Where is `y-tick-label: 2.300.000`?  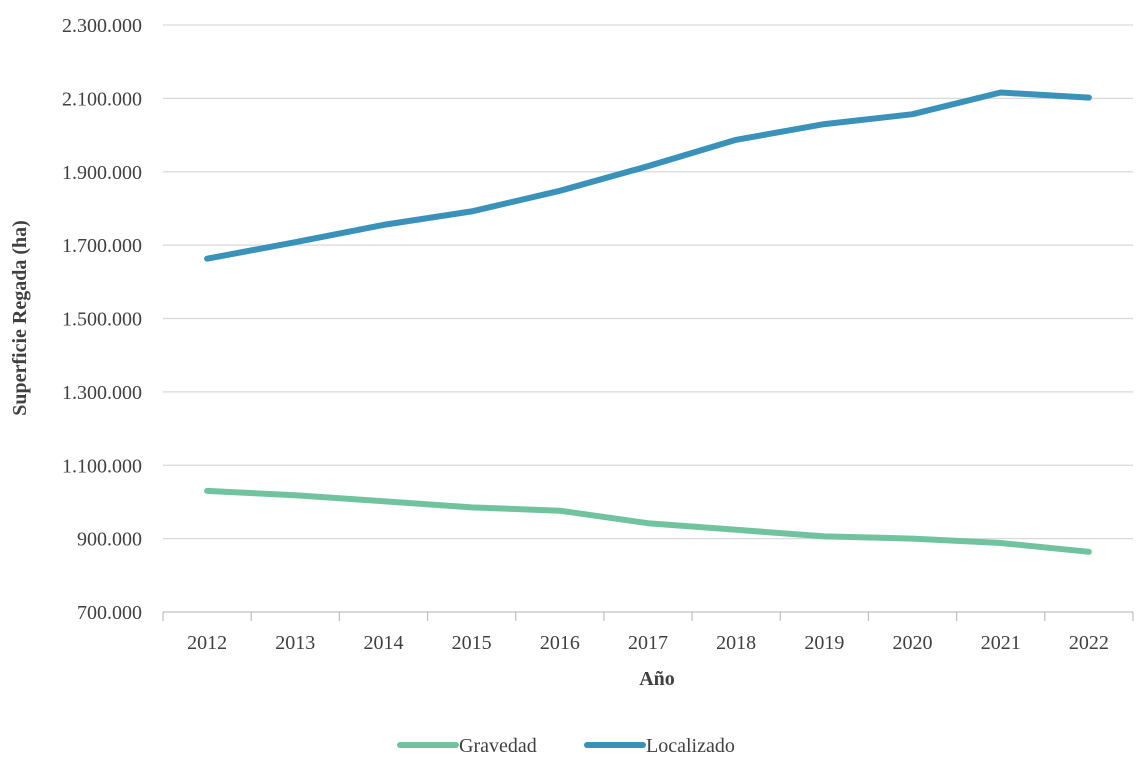
y-tick-label: 2.300.000 is located at coordinates (102, 26).